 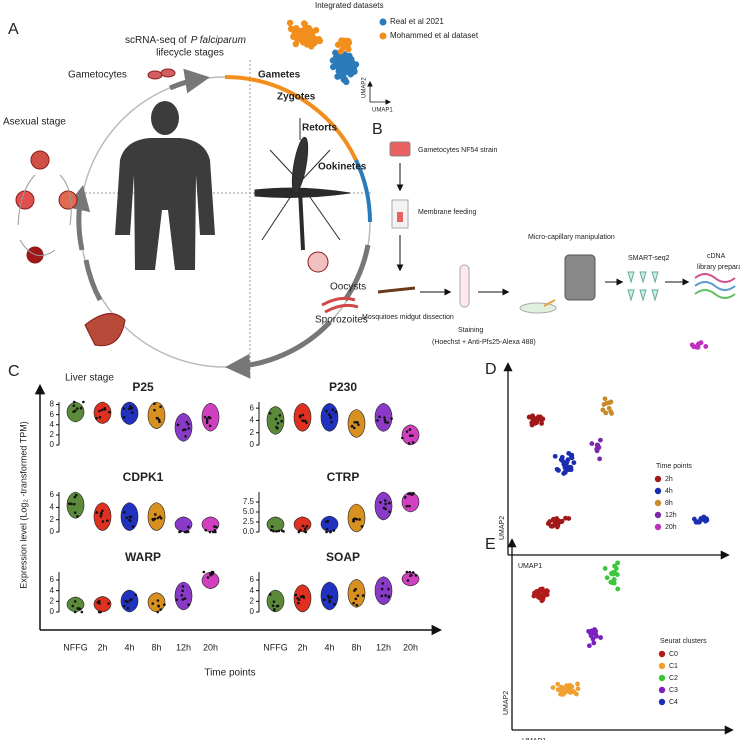 I want to click on legend-label: 20h, so click(x=671, y=527).